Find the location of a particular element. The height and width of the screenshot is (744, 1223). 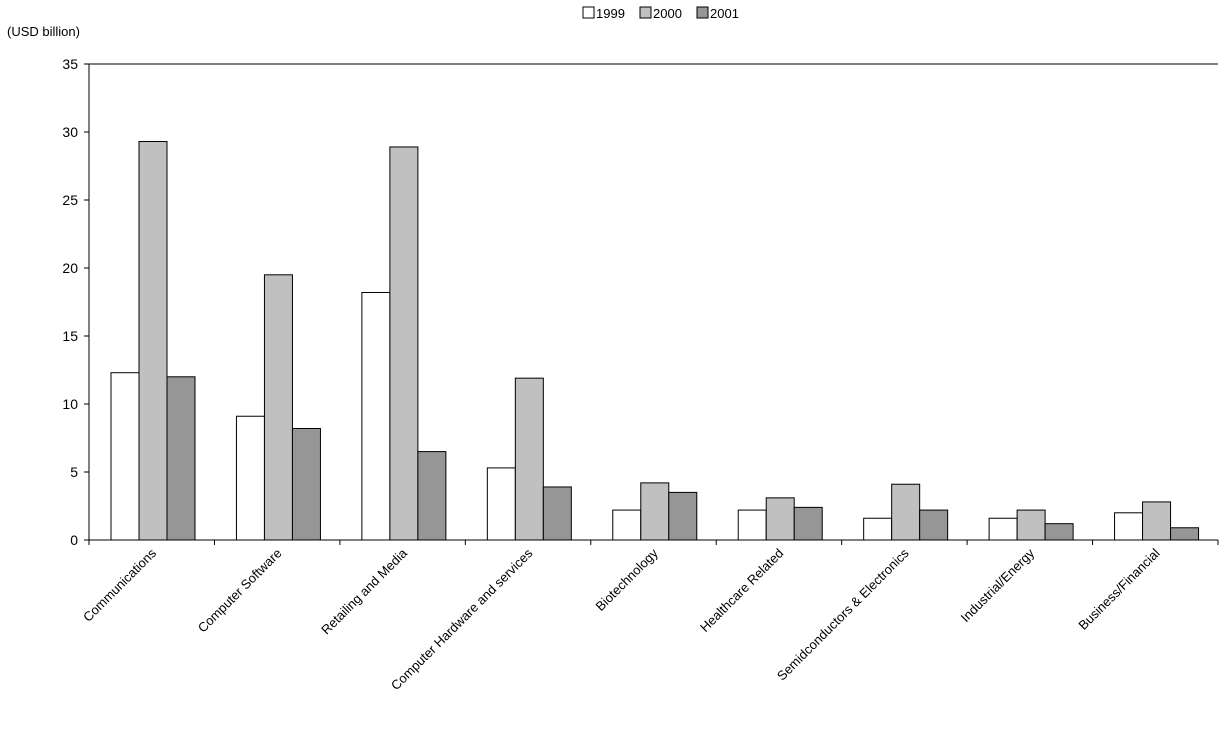

y-tick-label: 10 is located at coordinates (70, 404).